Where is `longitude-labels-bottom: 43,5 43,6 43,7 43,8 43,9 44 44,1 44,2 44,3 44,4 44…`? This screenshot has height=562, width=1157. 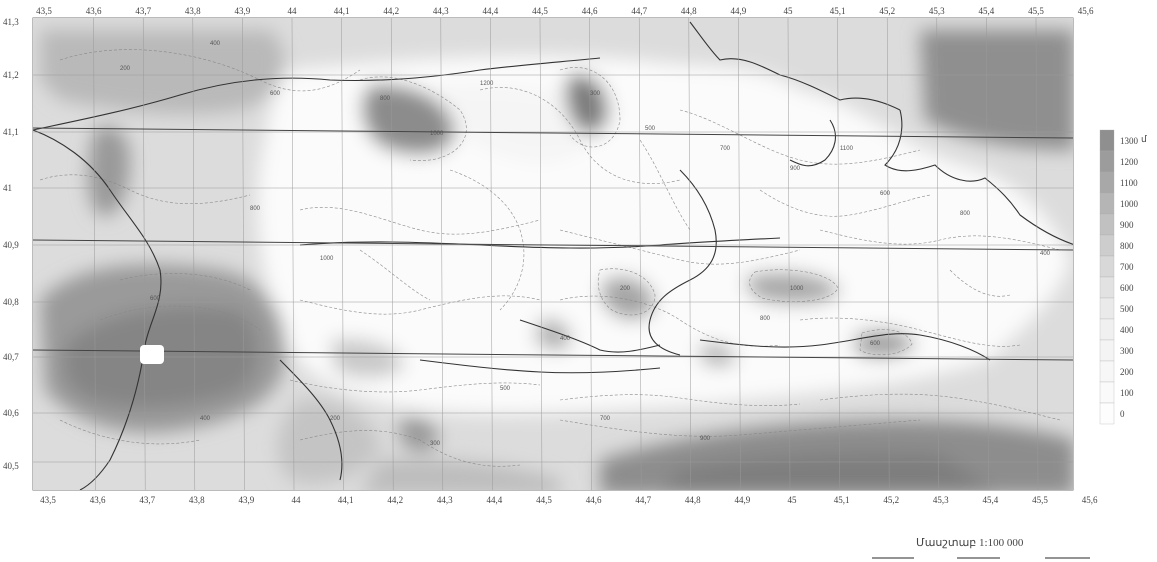
longitude-labels-bottom: 43,5 43,6 43,7 43,8 43,9 44 44,1 44,2 44,3 44,4 44… is located at coordinates (569, 500).